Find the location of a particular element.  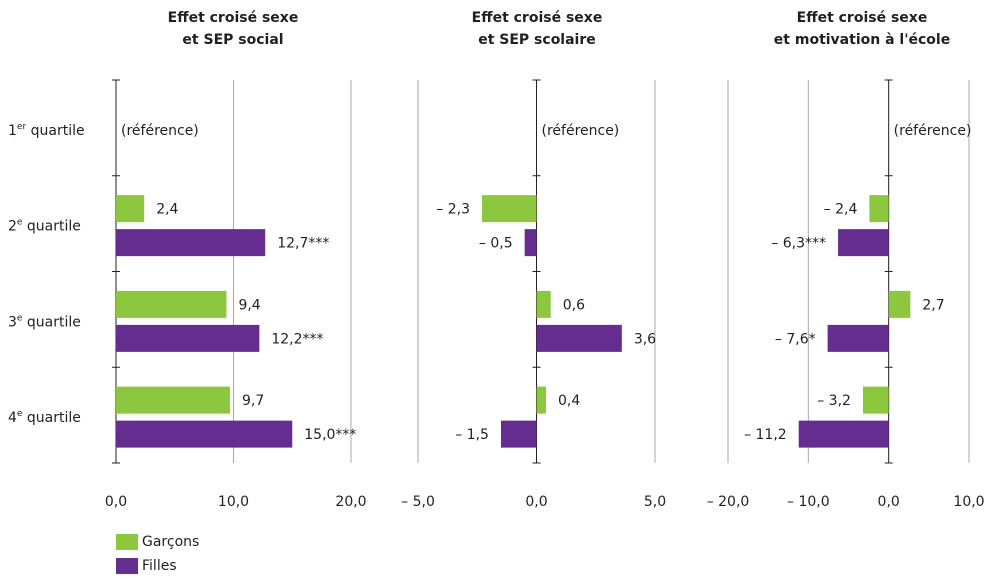

panel-1-tick-label-3: 20,0 is located at coordinates (350, 502).